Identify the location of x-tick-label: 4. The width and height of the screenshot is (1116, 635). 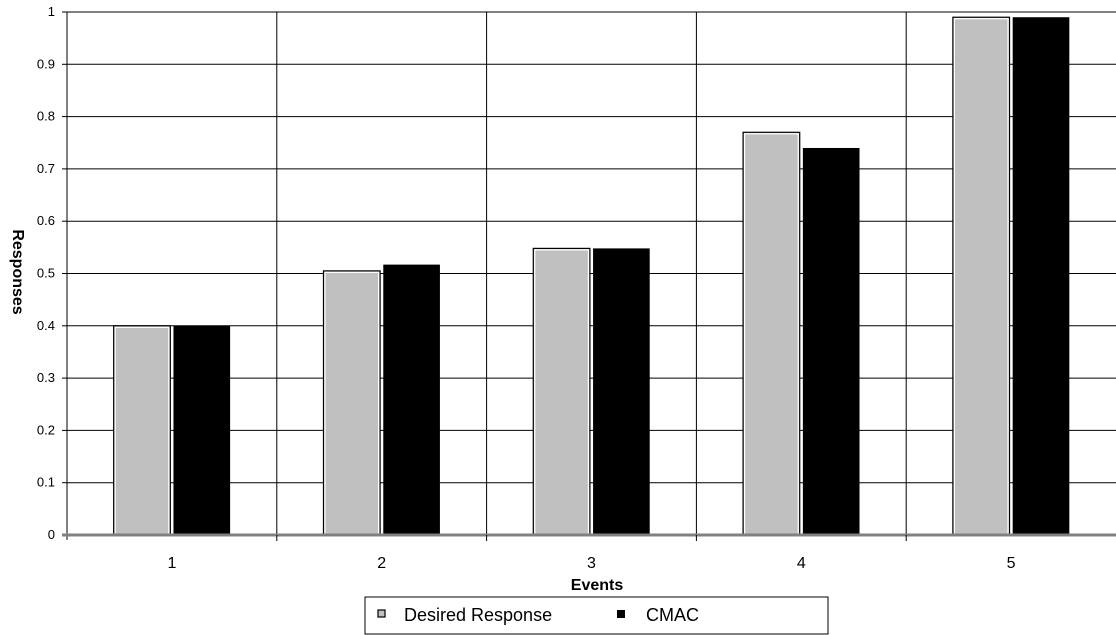
(801, 563).